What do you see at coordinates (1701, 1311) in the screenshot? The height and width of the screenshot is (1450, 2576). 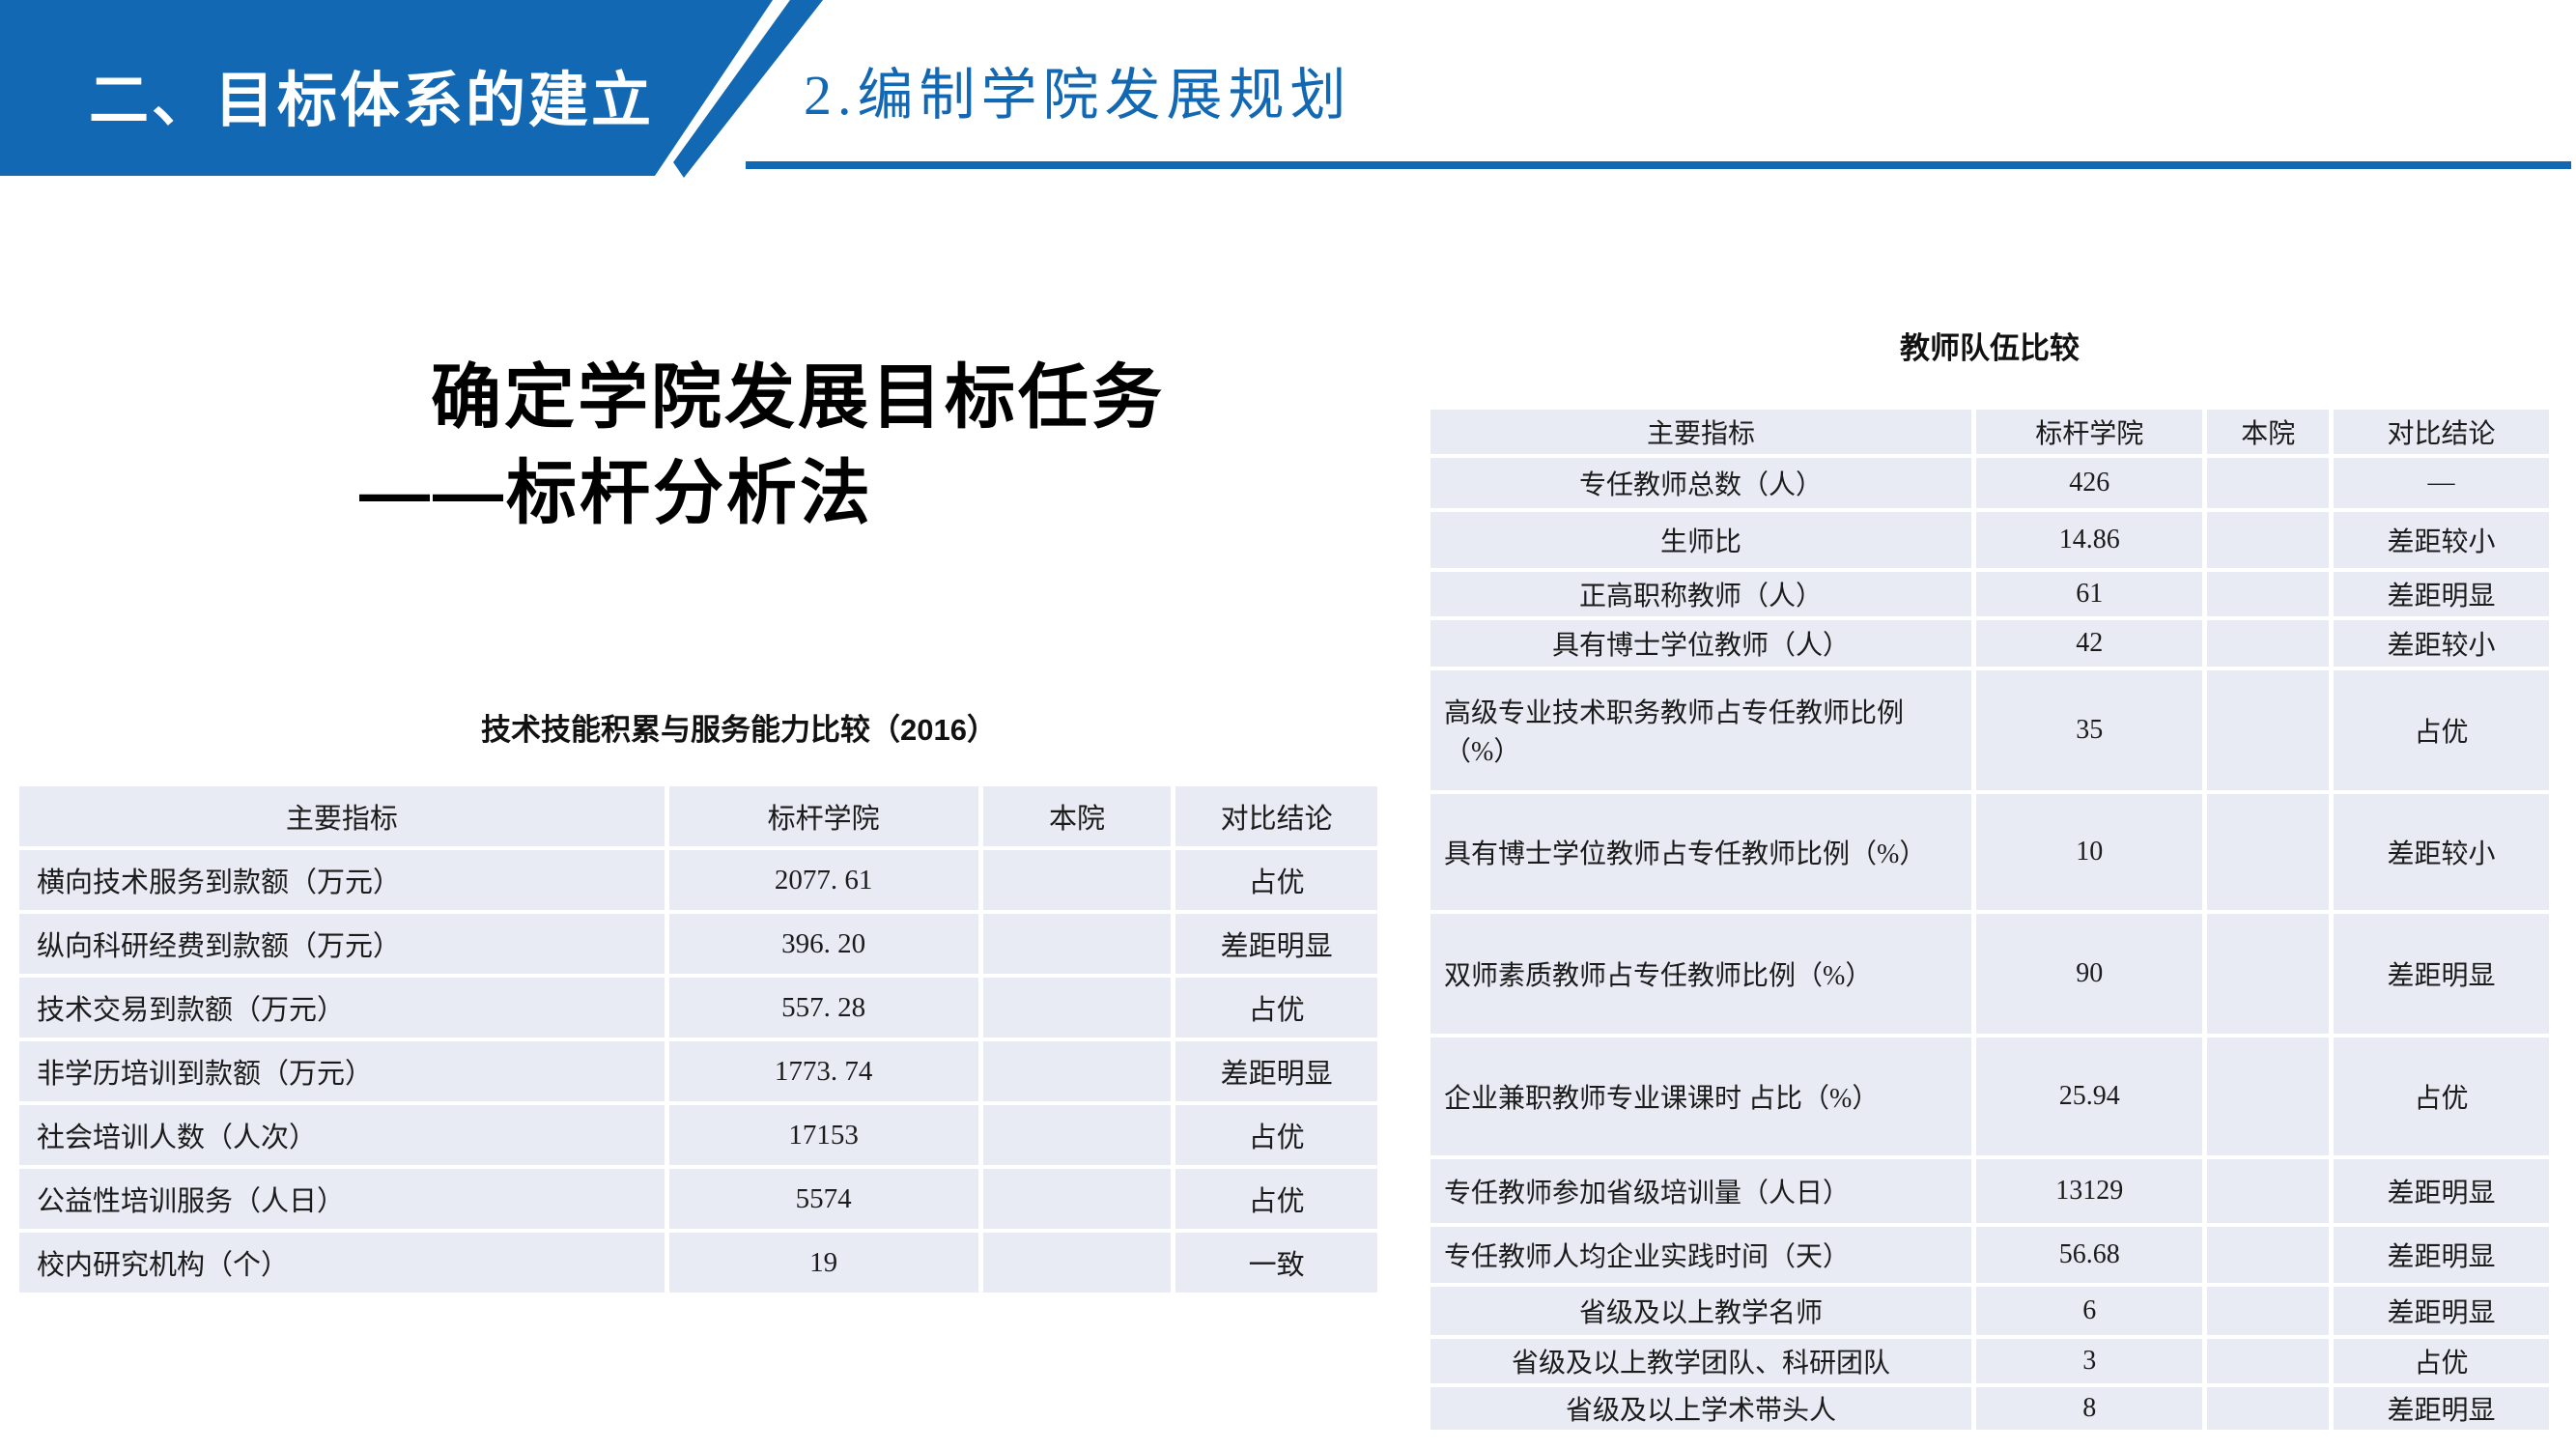 I see `indicator-cell: 省级及以上教学名师` at bounding box center [1701, 1311].